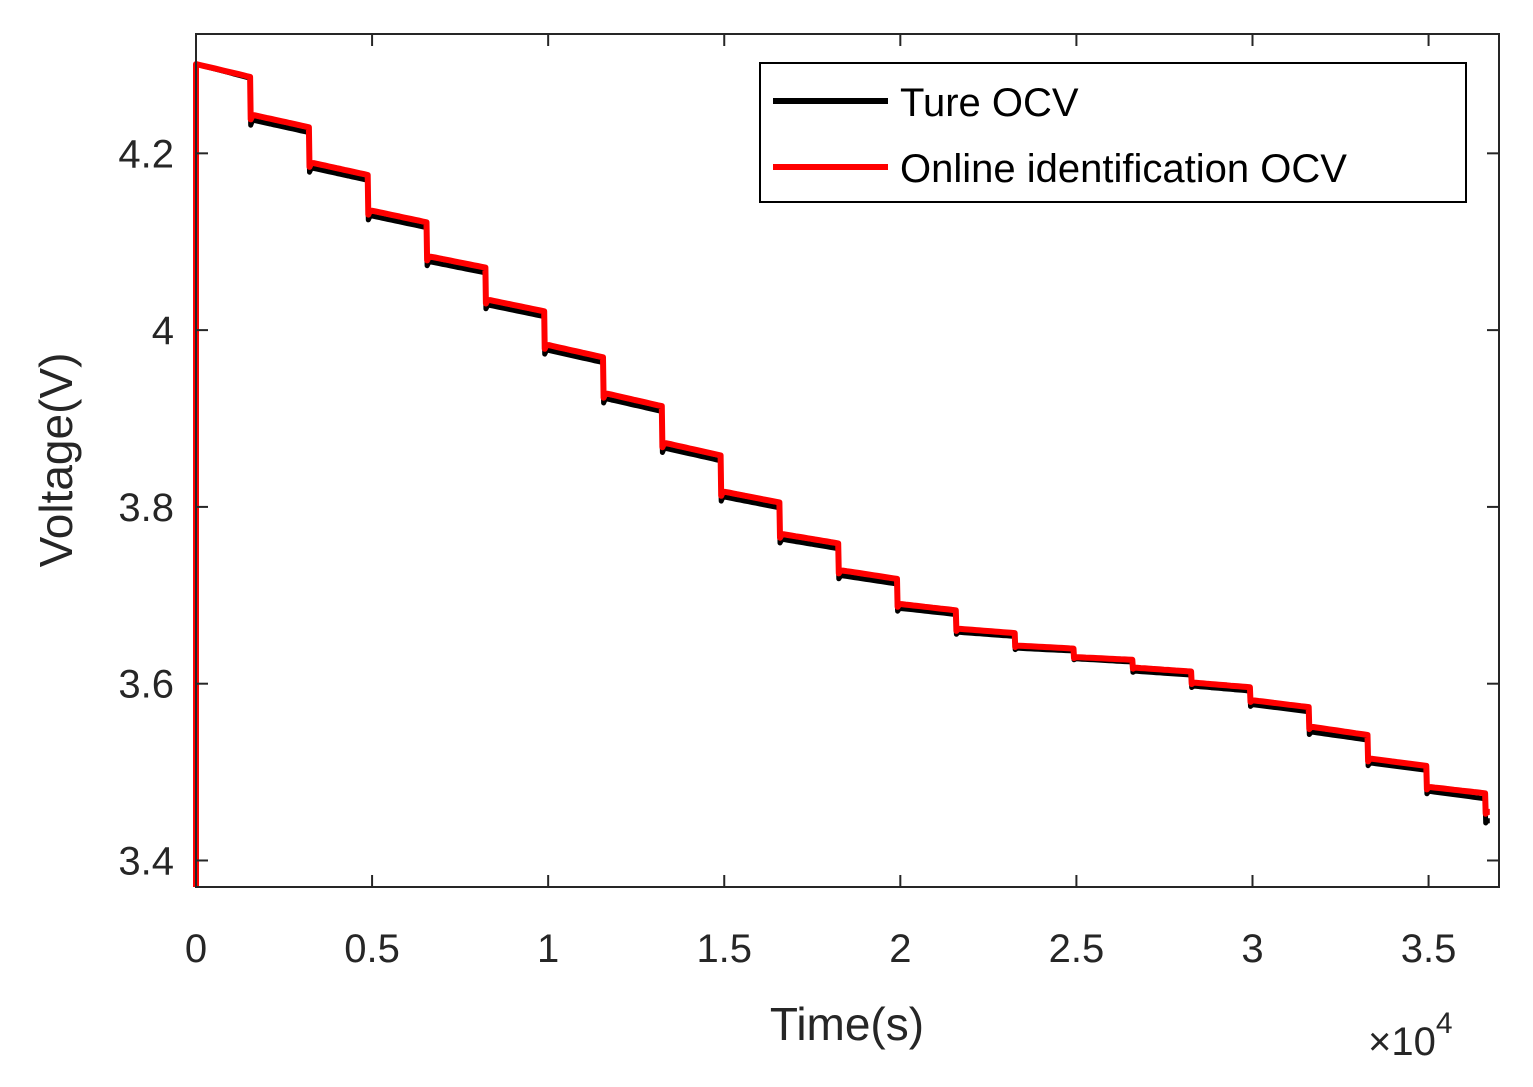 This screenshot has width=1533, height=1087. What do you see at coordinates (847, 1024) in the screenshot?
I see `x-axis-label: Time(s)` at bounding box center [847, 1024].